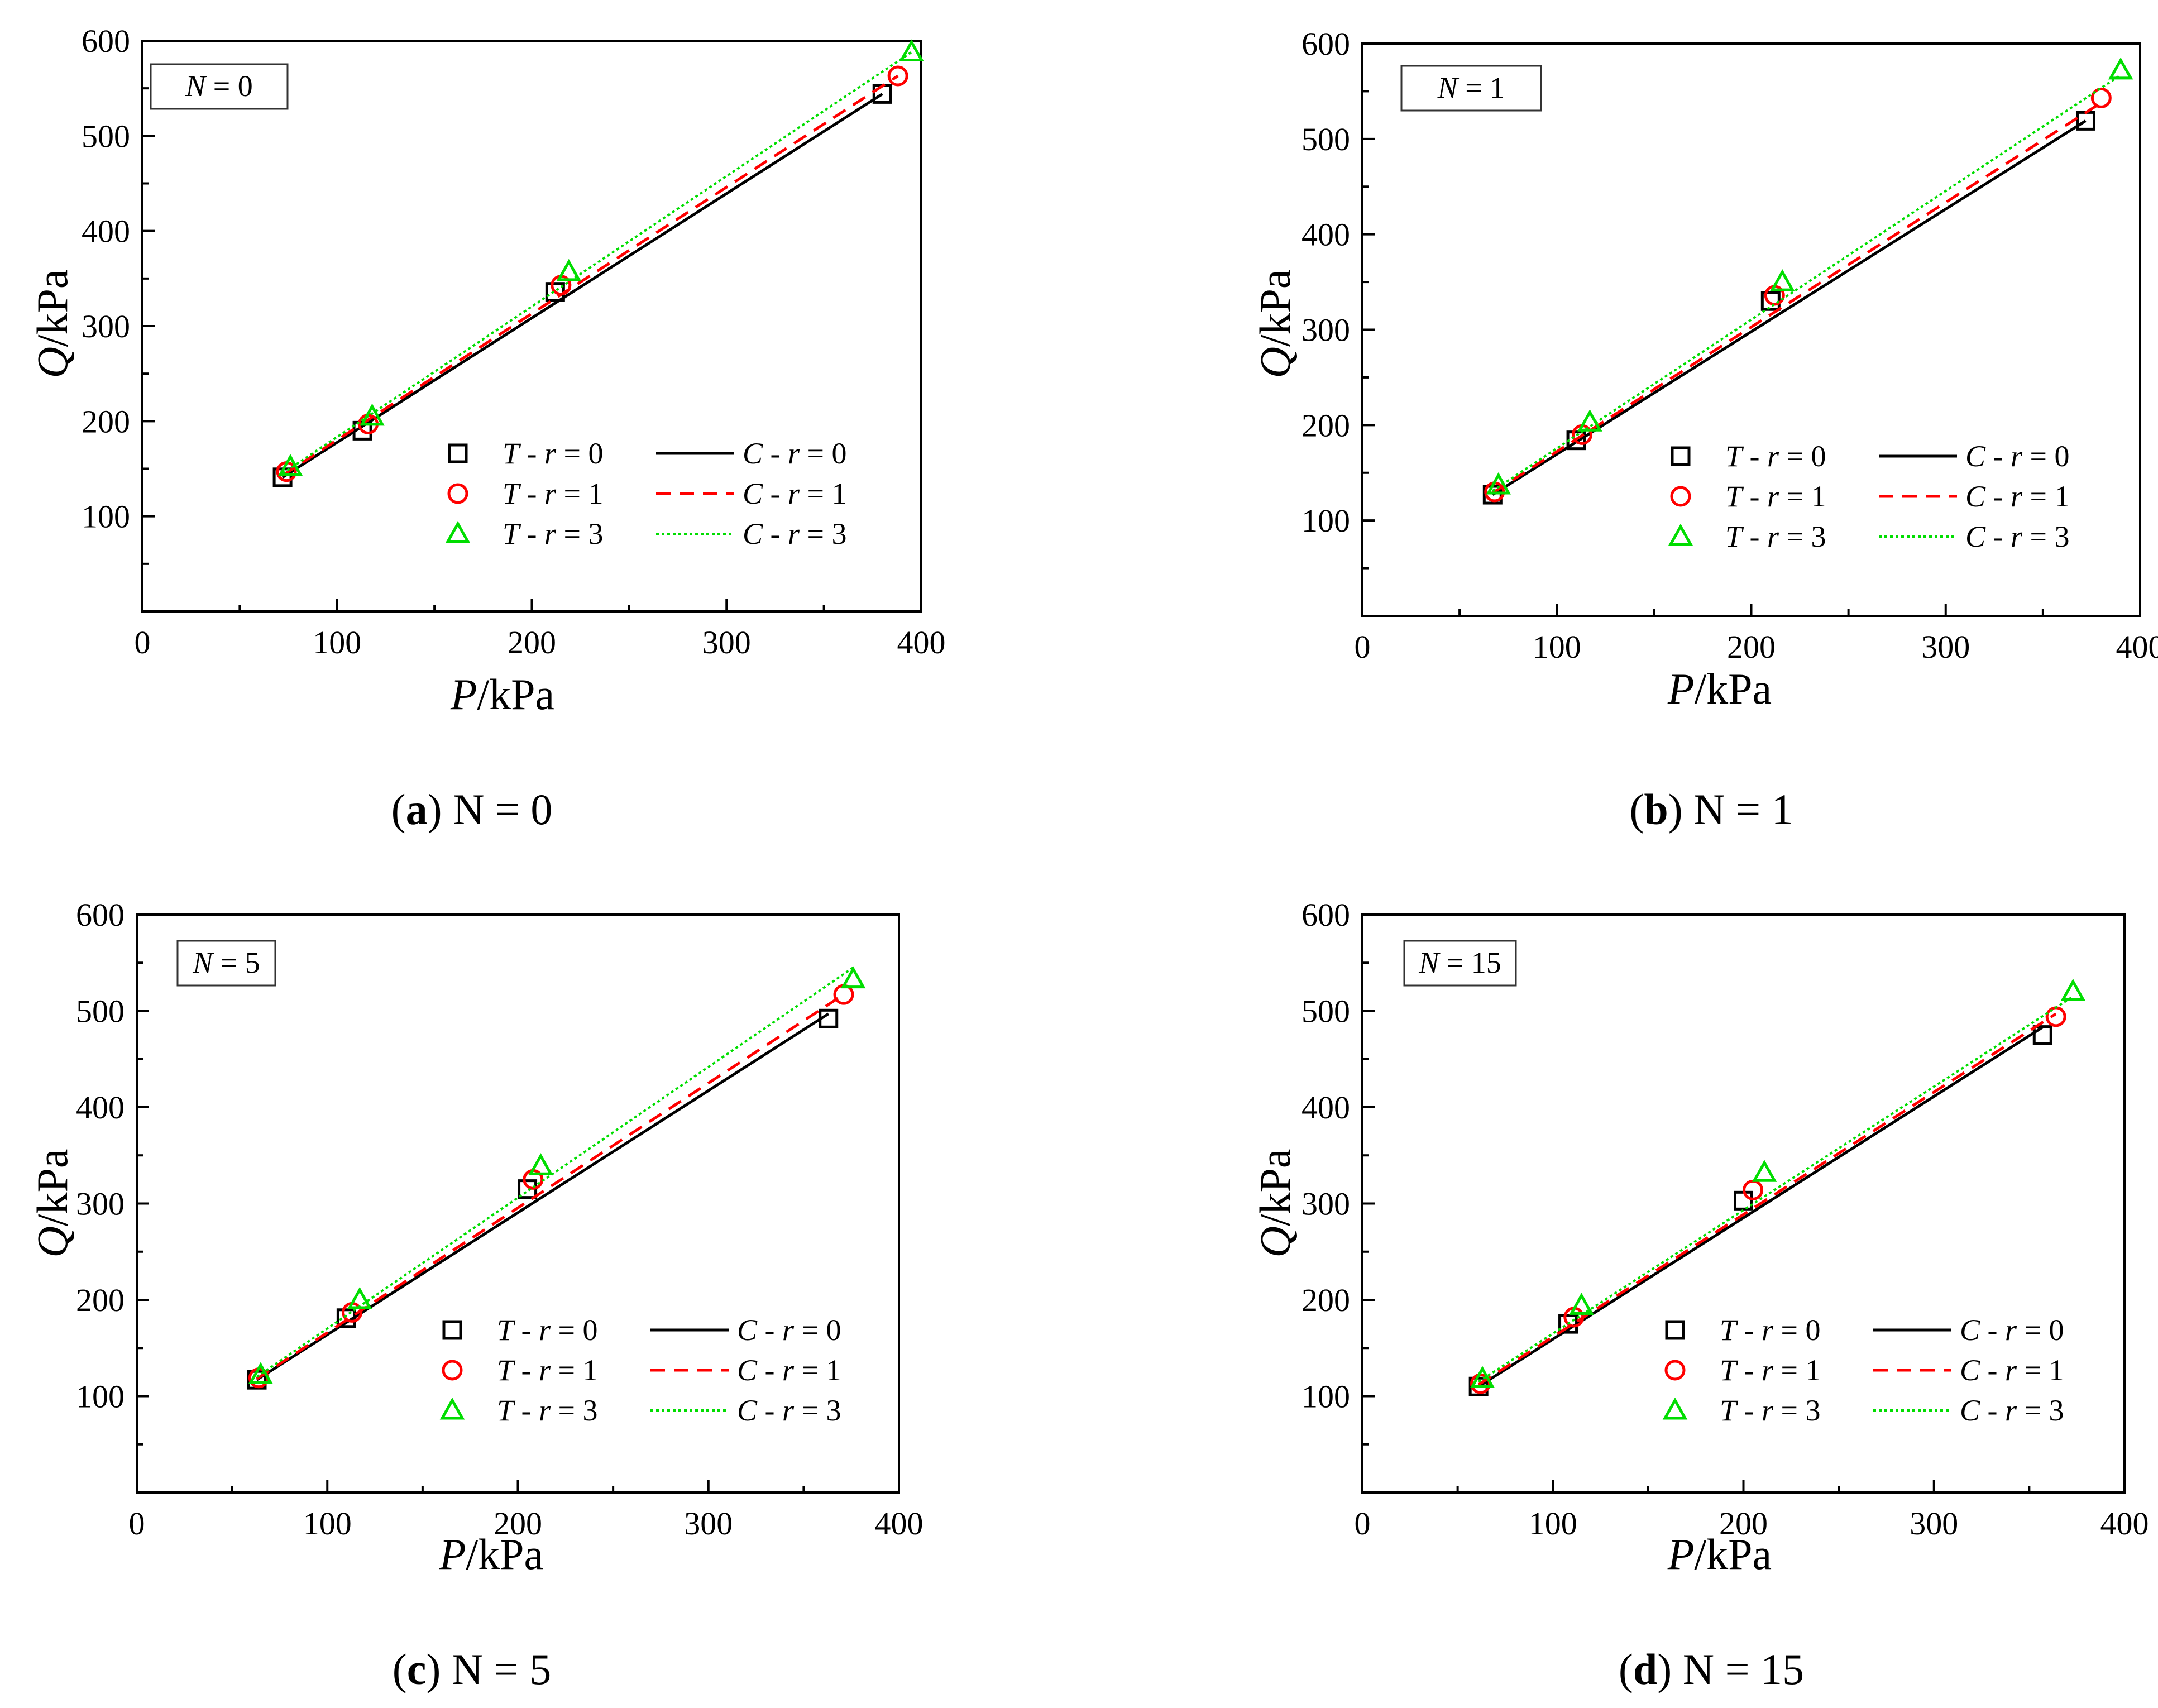  What do you see at coordinates (1770, 301) in the screenshot?
I see `panel-b-series-0-point` at bounding box center [1770, 301].